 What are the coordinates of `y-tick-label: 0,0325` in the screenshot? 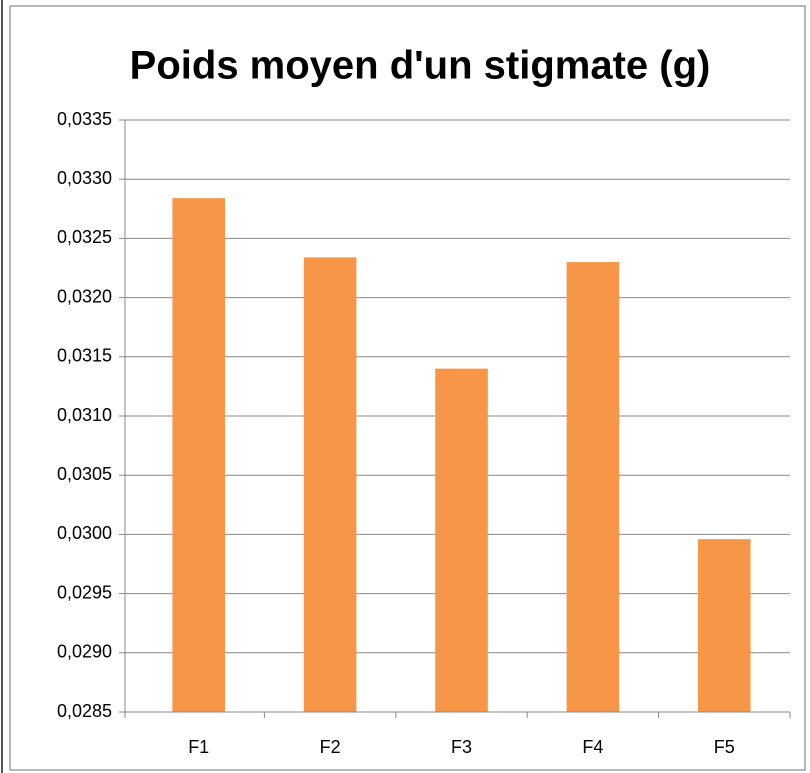 It's located at (84, 237).